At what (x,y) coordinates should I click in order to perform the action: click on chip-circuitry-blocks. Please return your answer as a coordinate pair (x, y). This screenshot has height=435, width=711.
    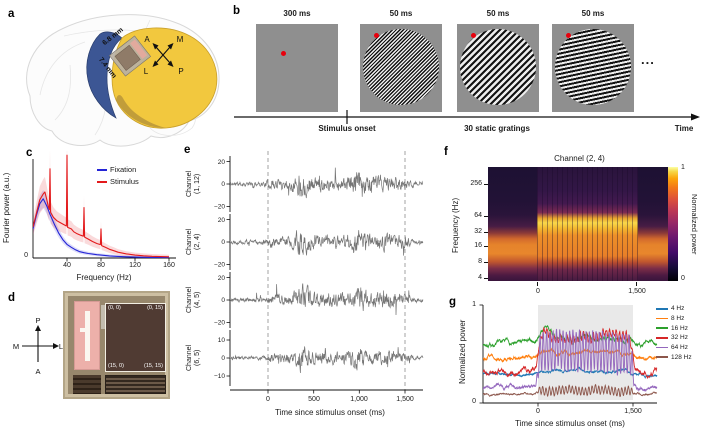
    Looking at the image, I should click on (87, 384).